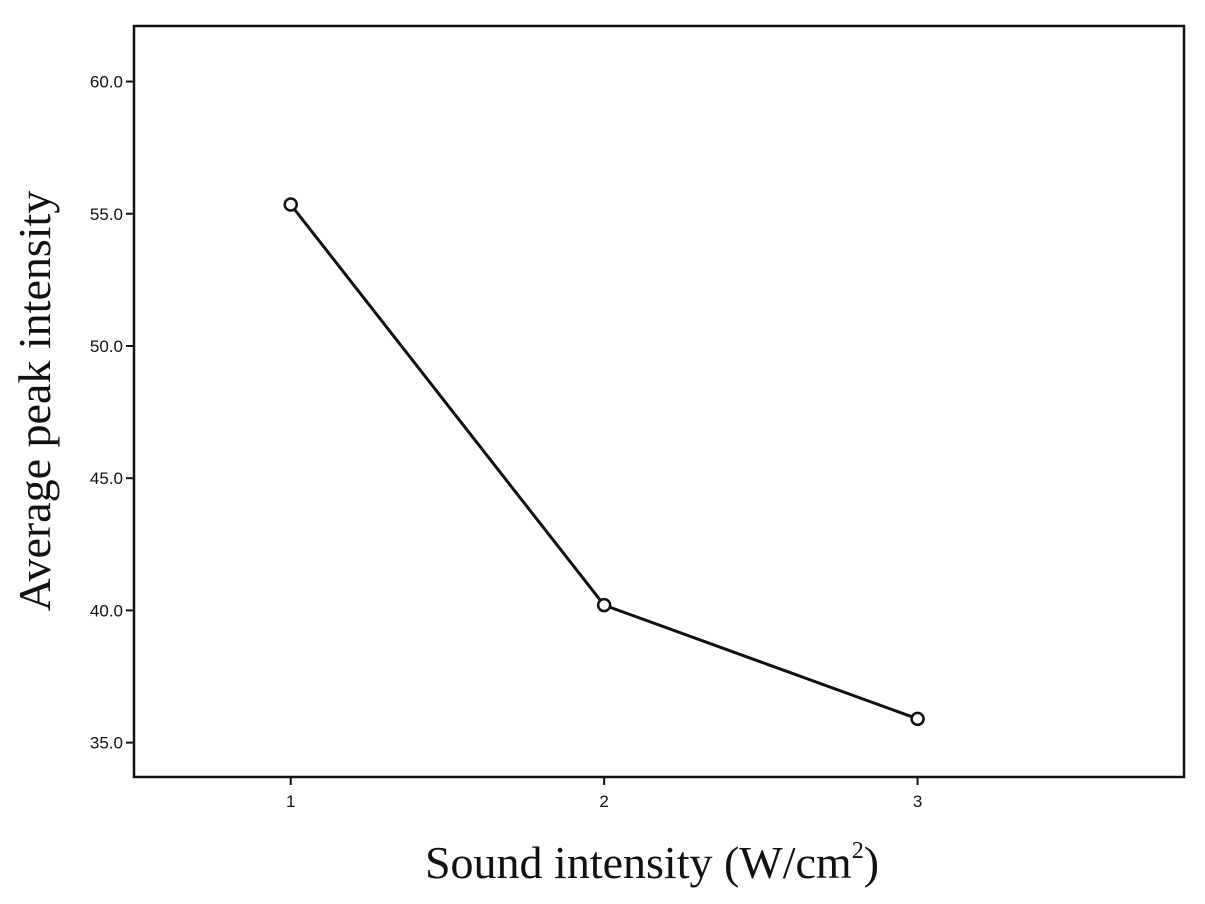 The width and height of the screenshot is (1205, 904). Describe the element at coordinates (112, 413) in the screenshot. I see `y-axis: 35.0 40.0 45.0 50.0 55.0 60.0` at that location.